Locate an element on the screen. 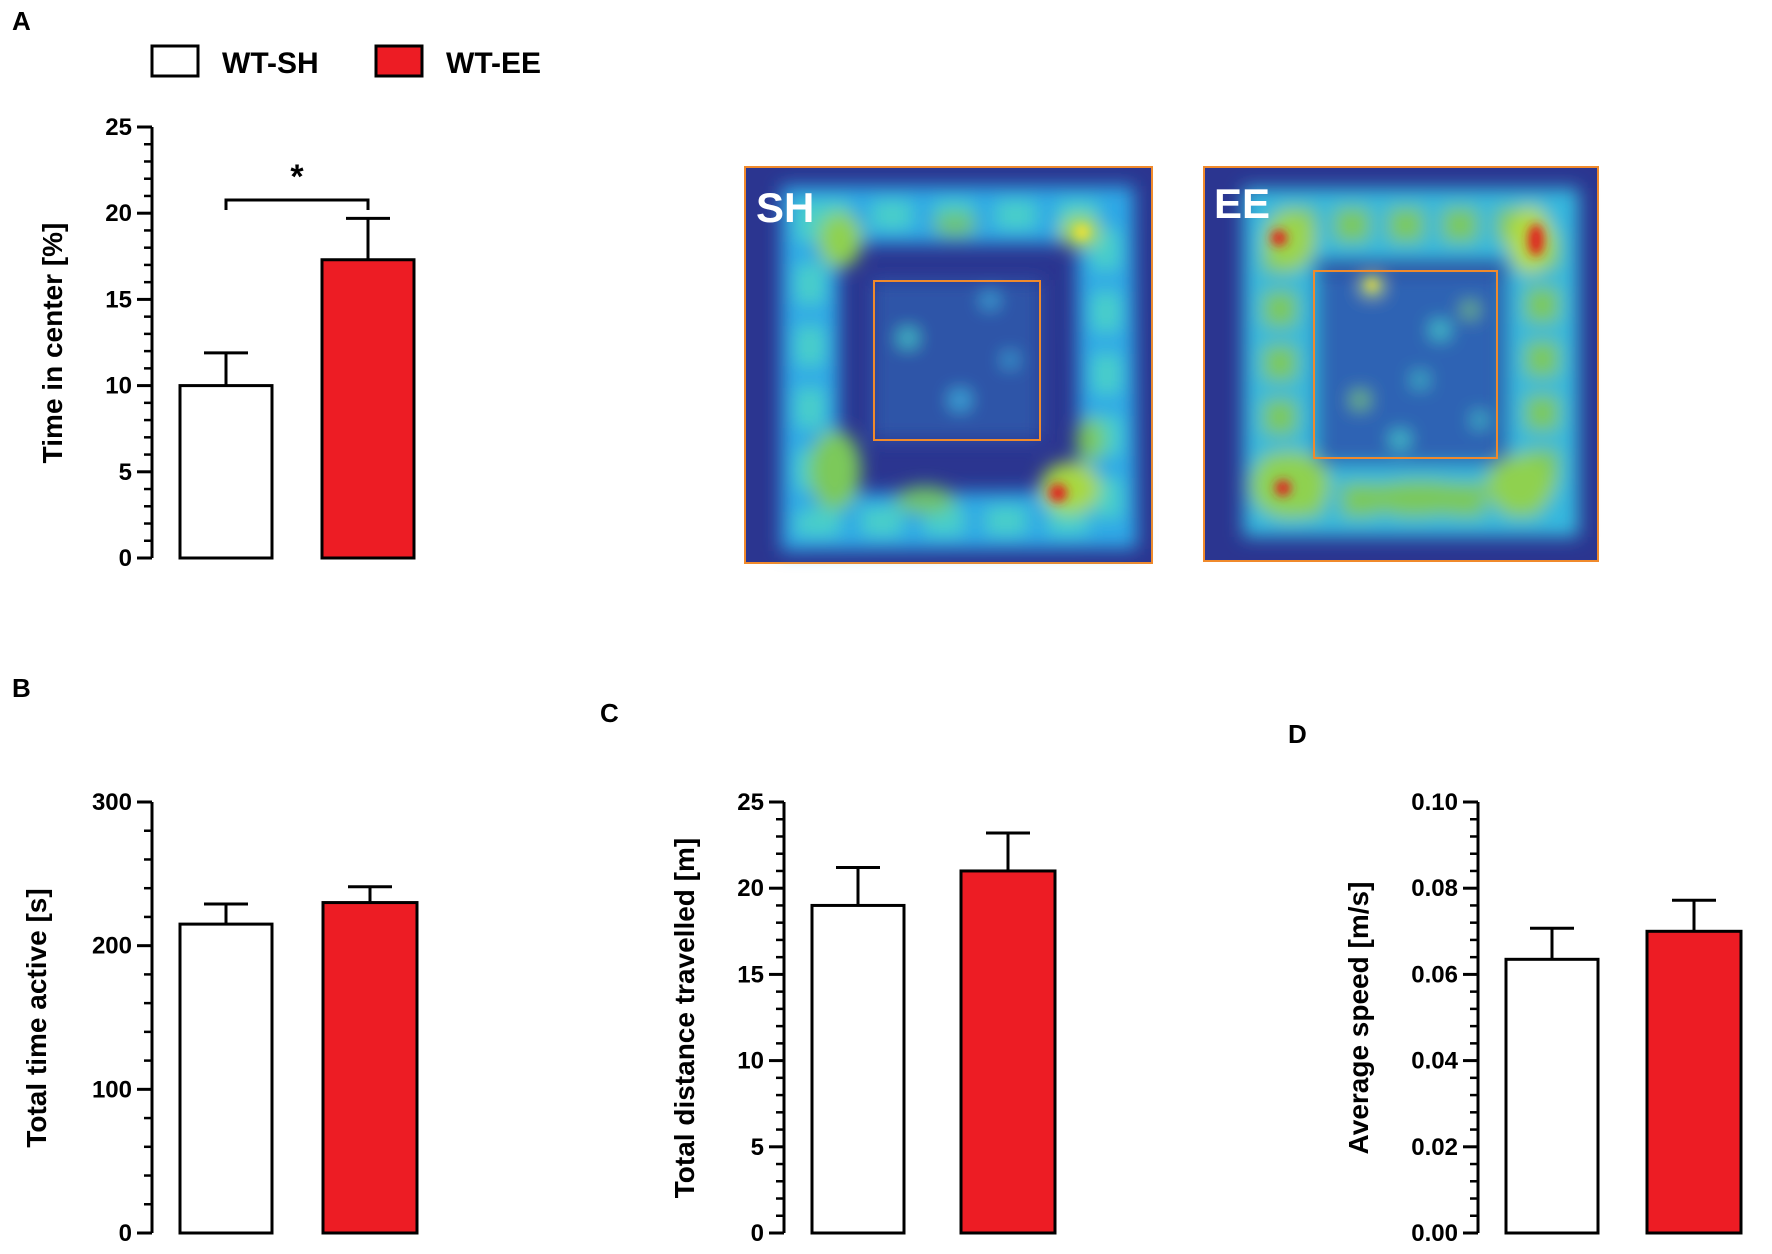 This screenshot has height=1254, width=1772. heatmap-ee-label: EE is located at coordinates (1242, 203).